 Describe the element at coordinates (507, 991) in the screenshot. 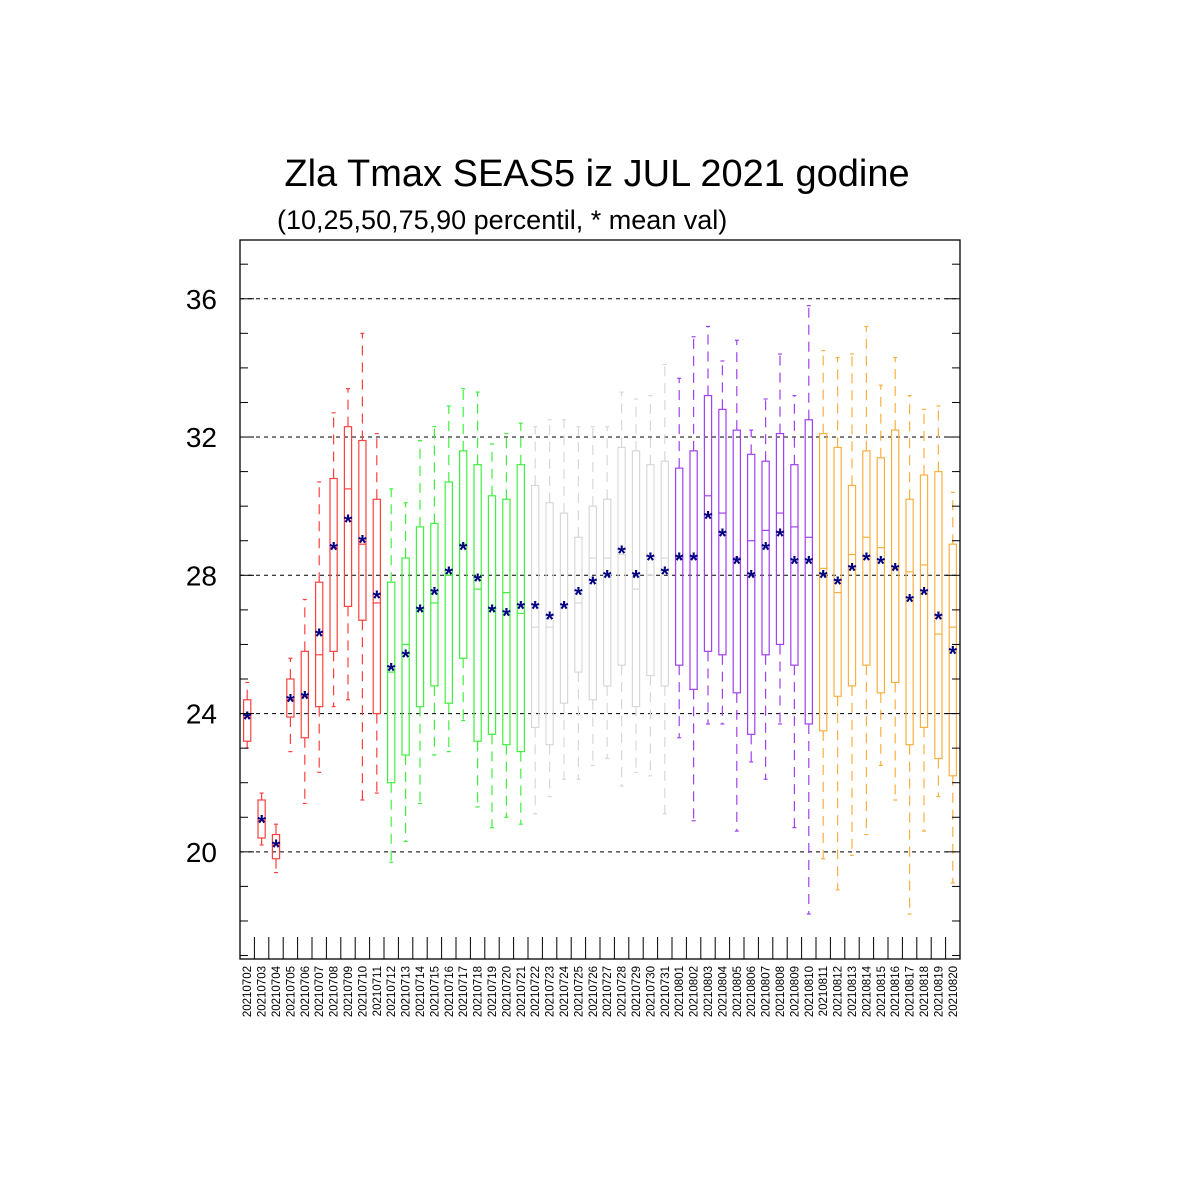

I see `x-tick-label: 20210720` at that location.